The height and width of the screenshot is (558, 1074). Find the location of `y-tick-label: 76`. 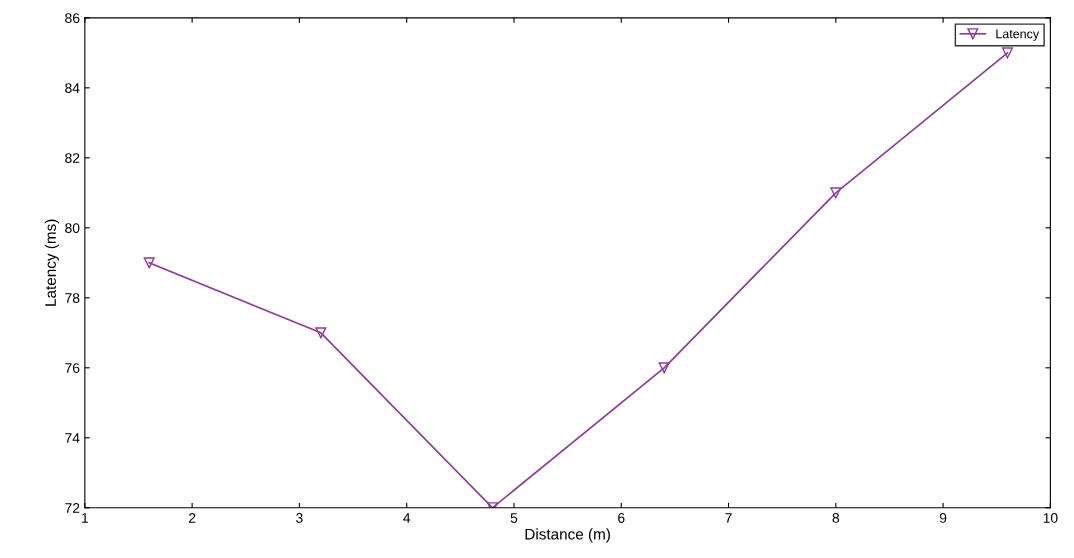

y-tick-label: 76 is located at coordinates (72, 368).